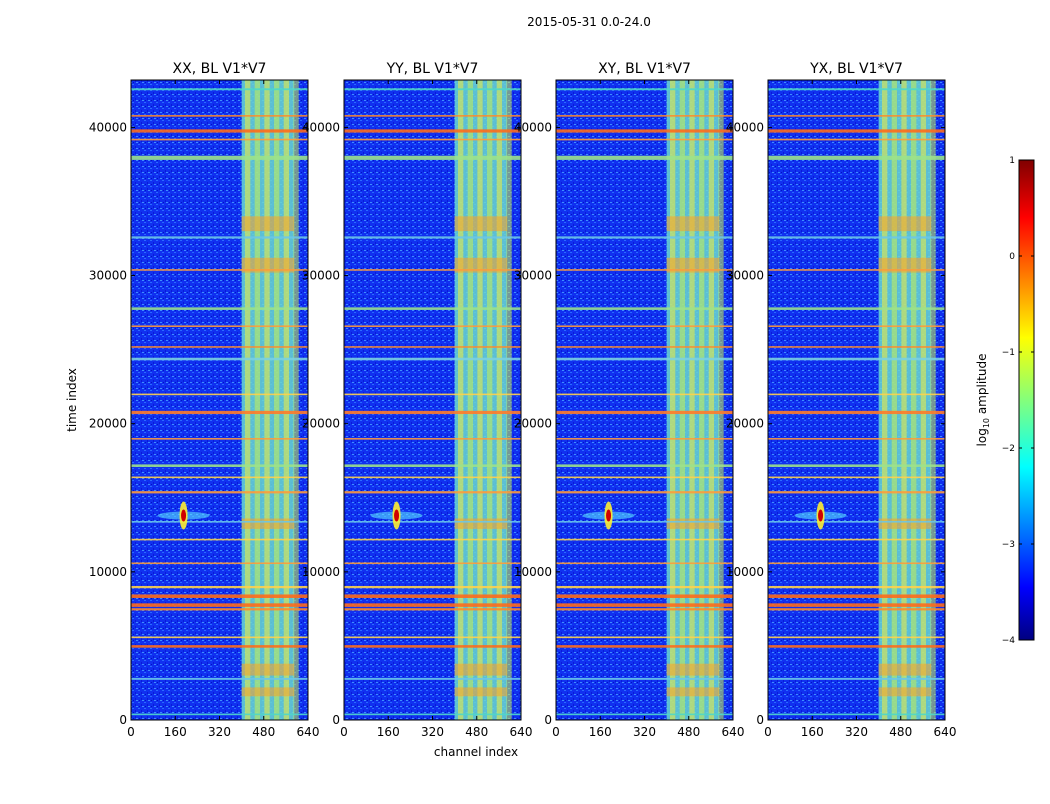  Describe the element at coordinates (1018, 401) in the screenshot. I see `colorbar: 1 0 −1 −2 −3 −4` at that location.